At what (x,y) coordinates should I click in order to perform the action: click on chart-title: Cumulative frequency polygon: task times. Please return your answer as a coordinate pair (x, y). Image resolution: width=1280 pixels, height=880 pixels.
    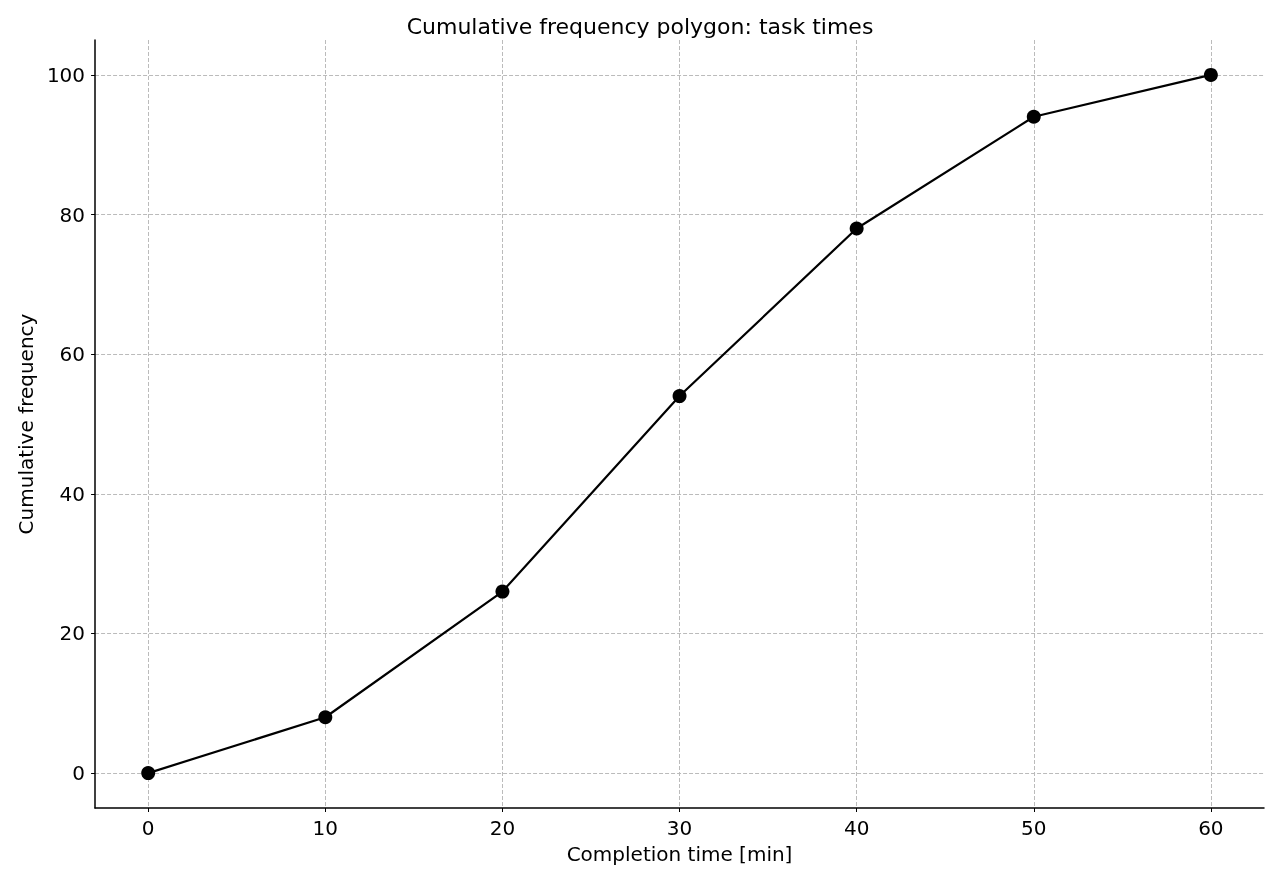
    Looking at the image, I should click on (640, 26).